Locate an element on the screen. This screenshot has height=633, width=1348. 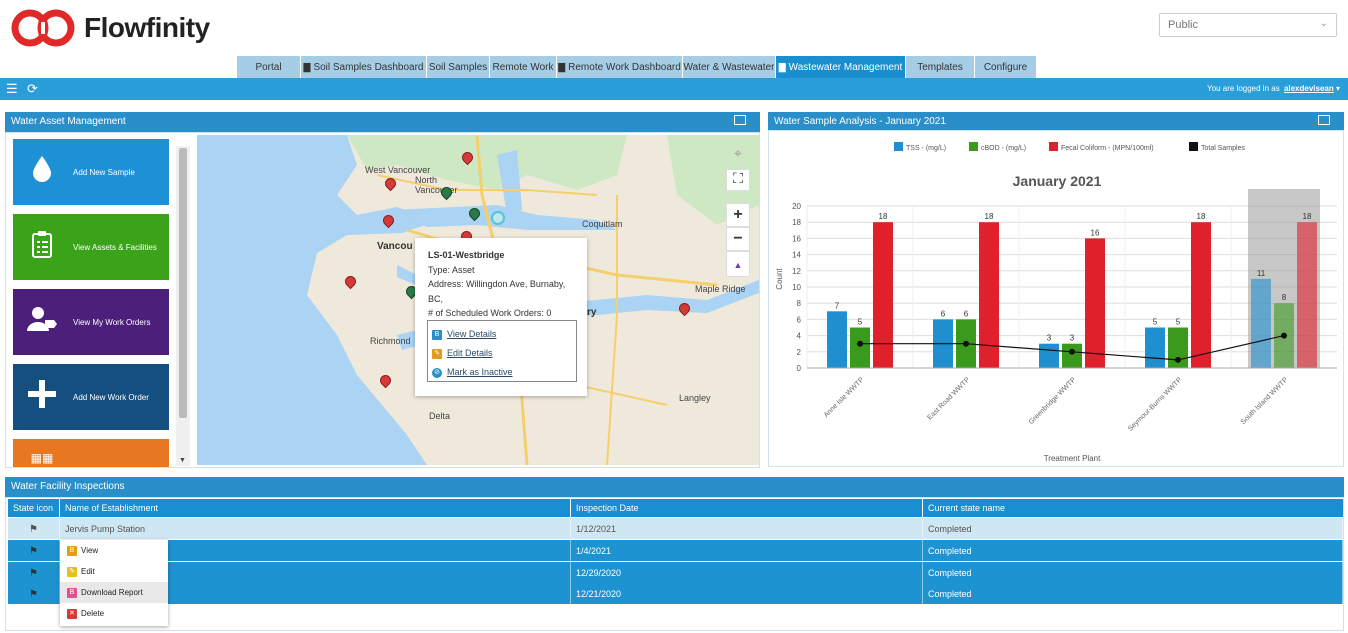
col-inspection-date: Inspection Date is located at coordinates (747, 508).